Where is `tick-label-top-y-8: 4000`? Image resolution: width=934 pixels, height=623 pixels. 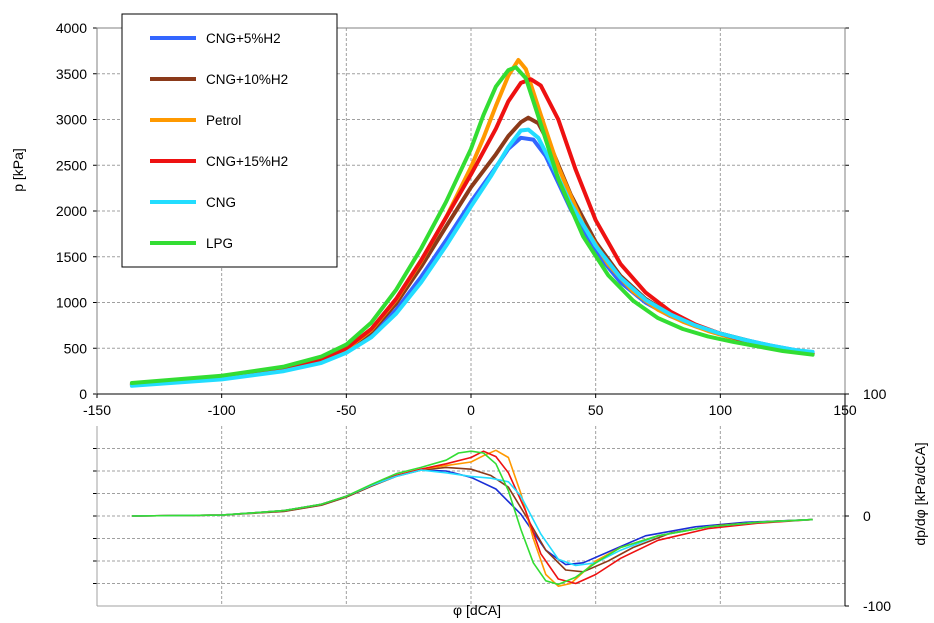
tick-label-top-y-8: 4000 is located at coordinates (71, 28).